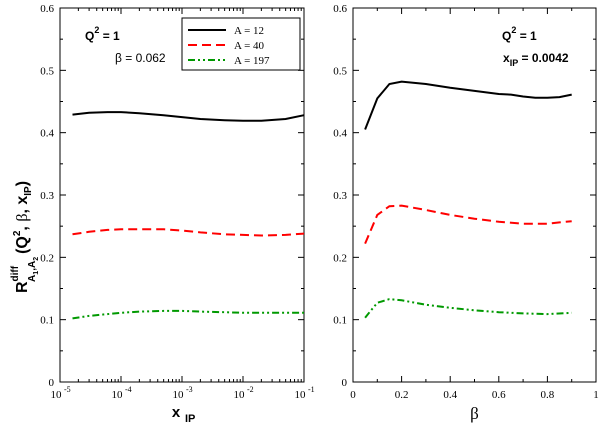  What do you see at coordinates (32, 278) in the screenshot?
I see `y-label-sub: A` at bounding box center [32, 278].